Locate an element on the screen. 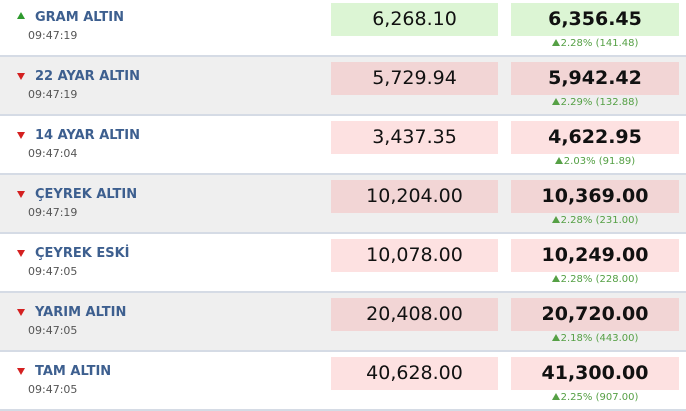  change: 2.03% (91.89) is located at coordinates (595, 161).